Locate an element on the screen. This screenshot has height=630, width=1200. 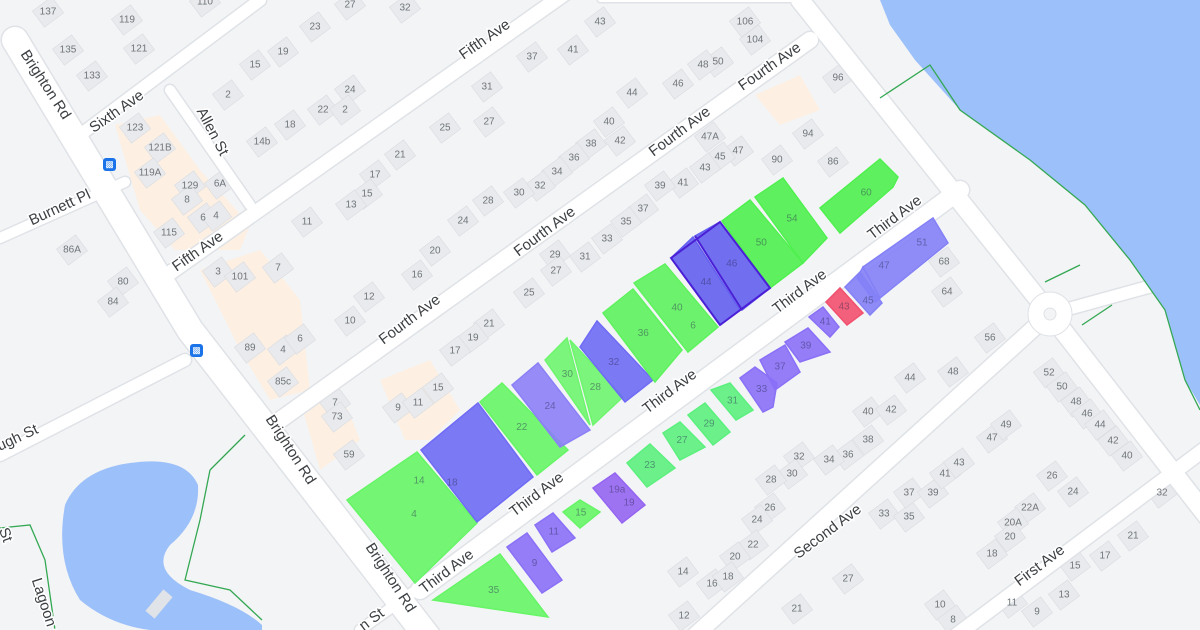
house-number: 86A is located at coordinates (72, 250).